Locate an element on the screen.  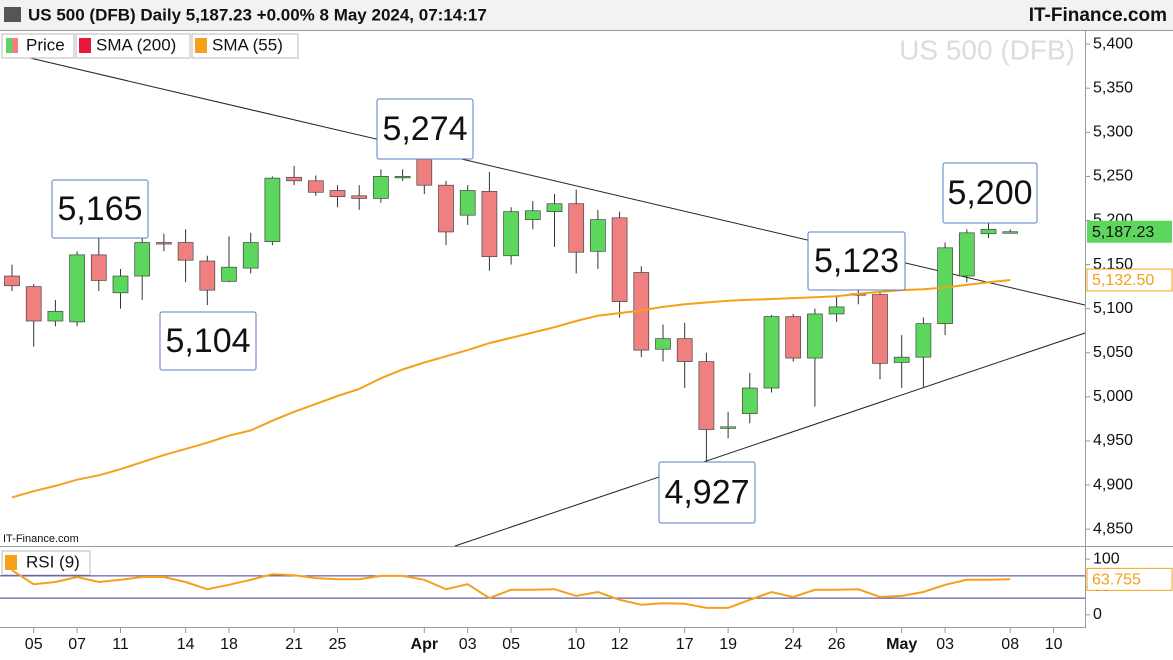
y-tick-label: 5,350 is located at coordinates (1113, 87).